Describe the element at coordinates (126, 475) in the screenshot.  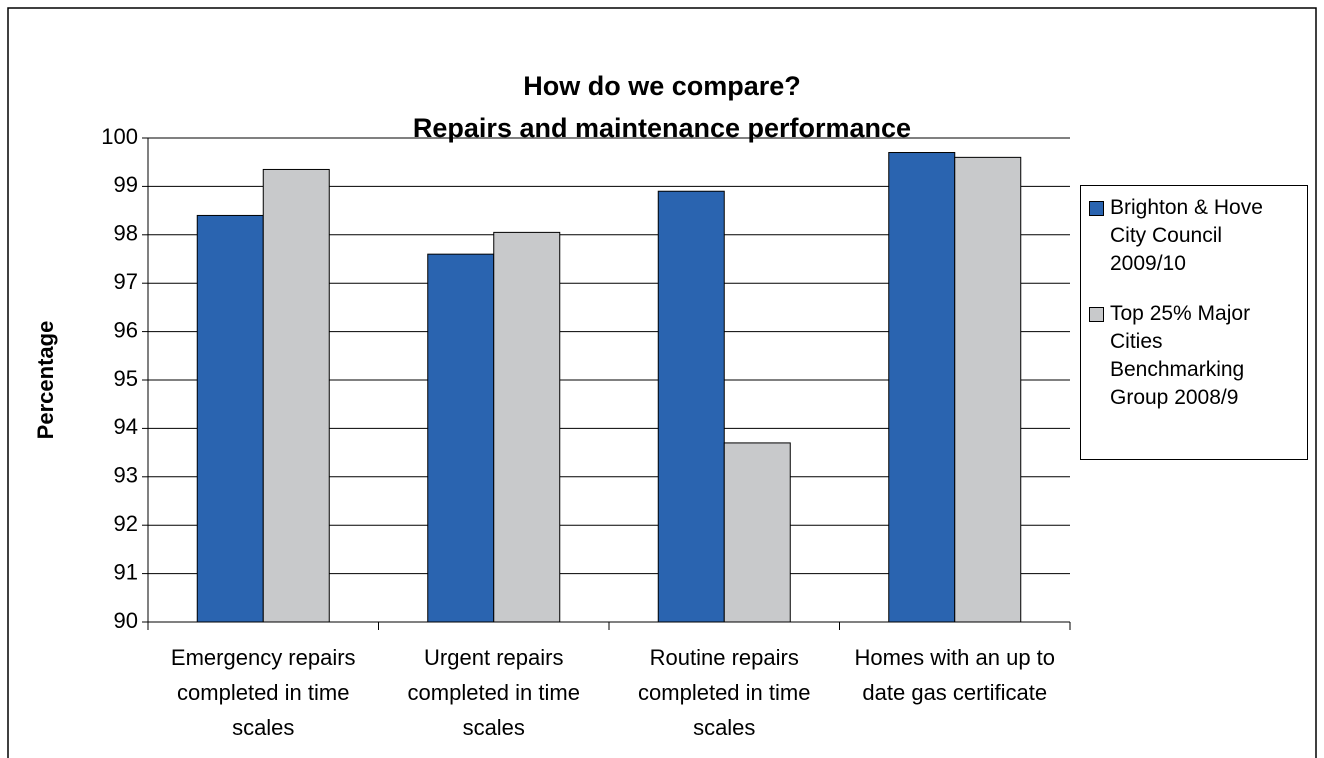
I see `y-tick-label: 93` at that location.